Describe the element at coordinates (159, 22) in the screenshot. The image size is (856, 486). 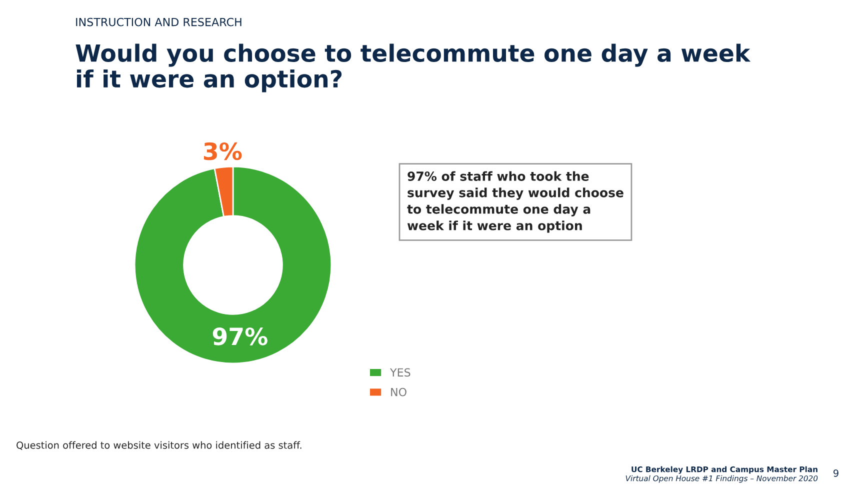
I see `chart-subtitle: INSTRUCTION AND RESEARCH` at that location.